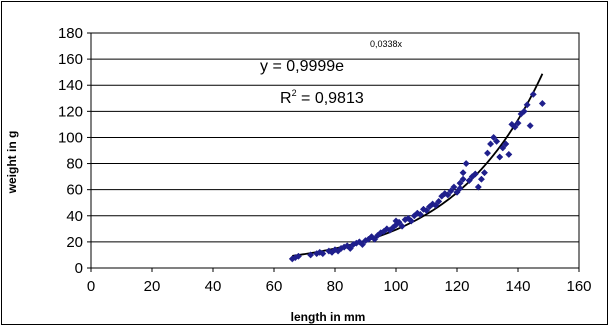 This screenshot has height=331, width=611. What do you see at coordinates (328, 317) in the screenshot?
I see `x-axis-title: length in mm` at bounding box center [328, 317].